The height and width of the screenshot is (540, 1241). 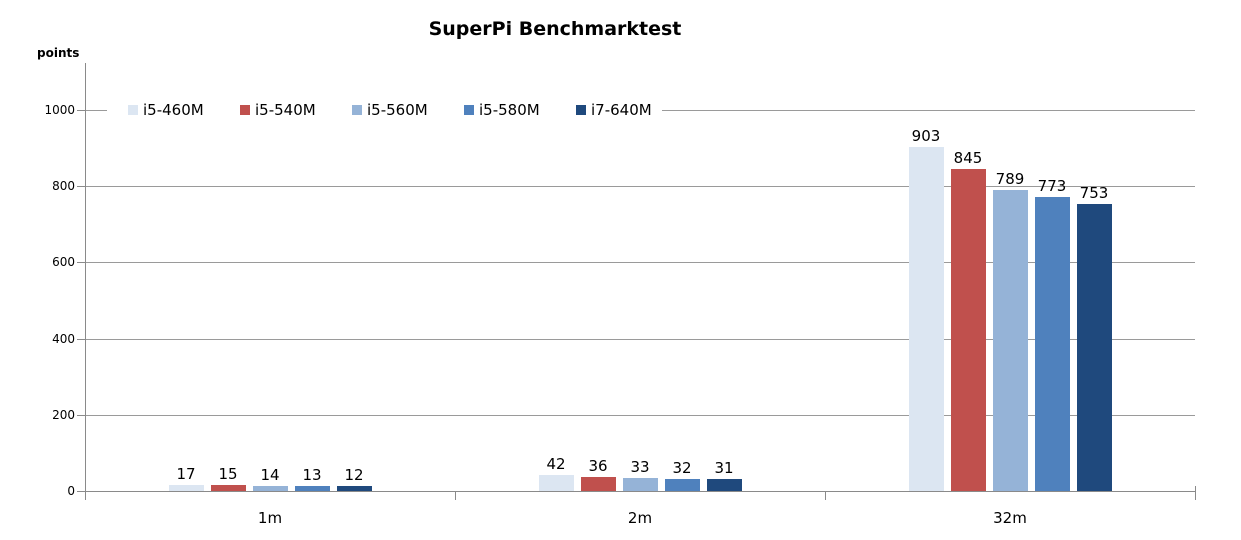 I want to click on category-label-32m: 32m, so click(x=1010, y=518).